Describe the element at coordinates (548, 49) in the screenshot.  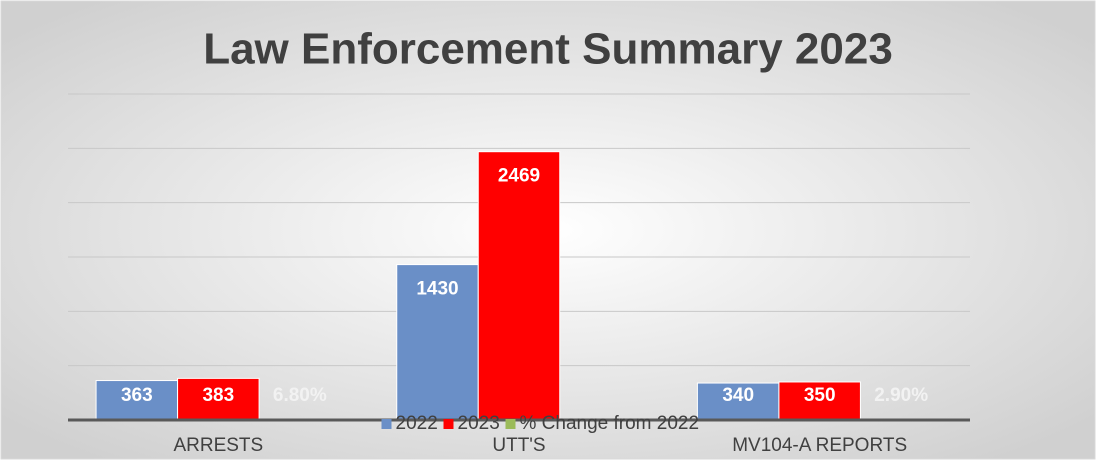
I see `chart-title: Law Enforcement Summary 2023` at that location.